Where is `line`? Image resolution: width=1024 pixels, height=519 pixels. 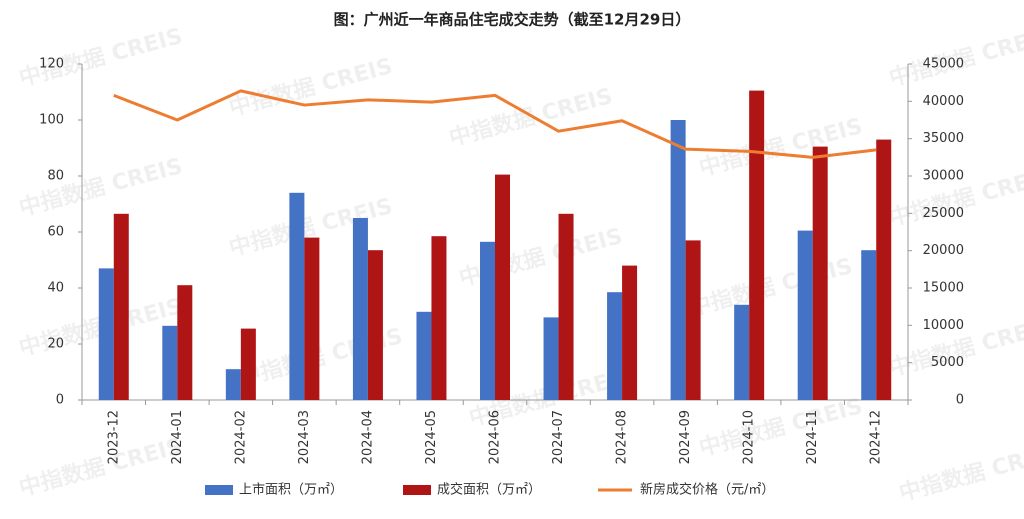 line is located at coordinates (495, 124).